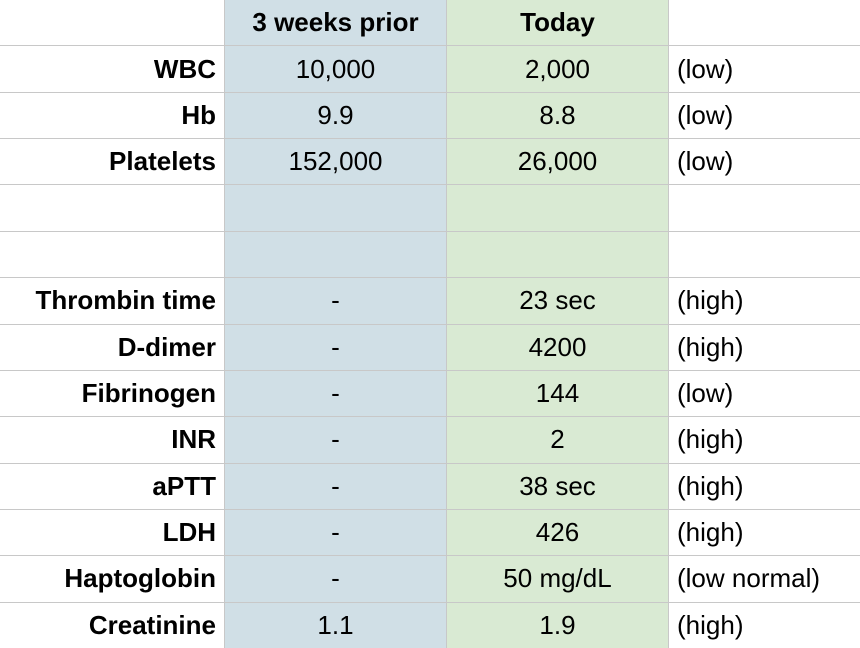  What do you see at coordinates (557, 579) in the screenshot?
I see `today-value: 50 mg/dL` at bounding box center [557, 579].